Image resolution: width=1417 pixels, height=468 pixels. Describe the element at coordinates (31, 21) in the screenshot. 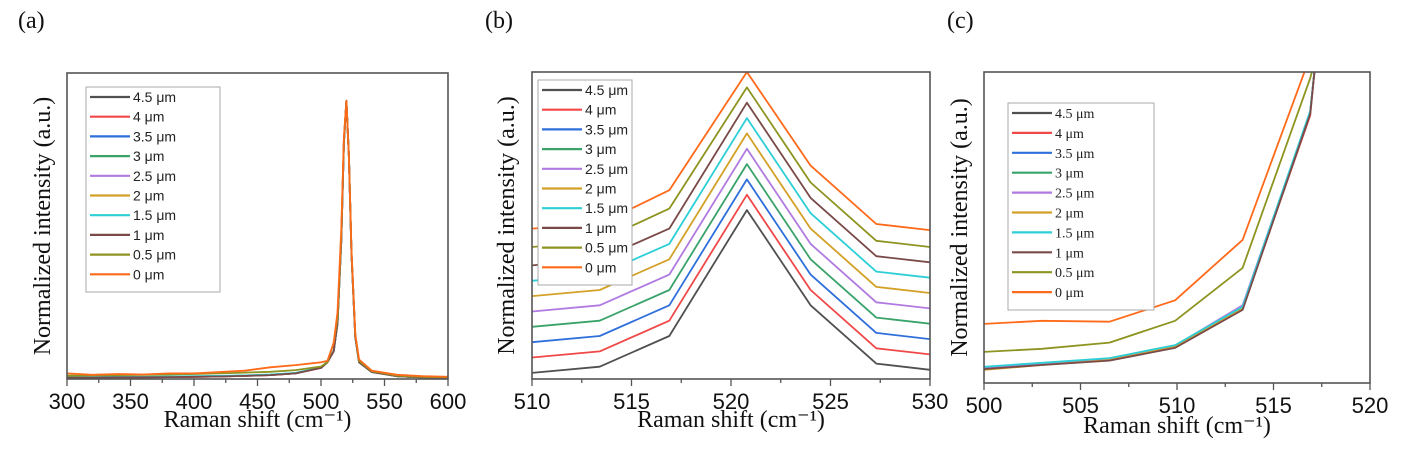

I see `panel-label: (a)` at that location.